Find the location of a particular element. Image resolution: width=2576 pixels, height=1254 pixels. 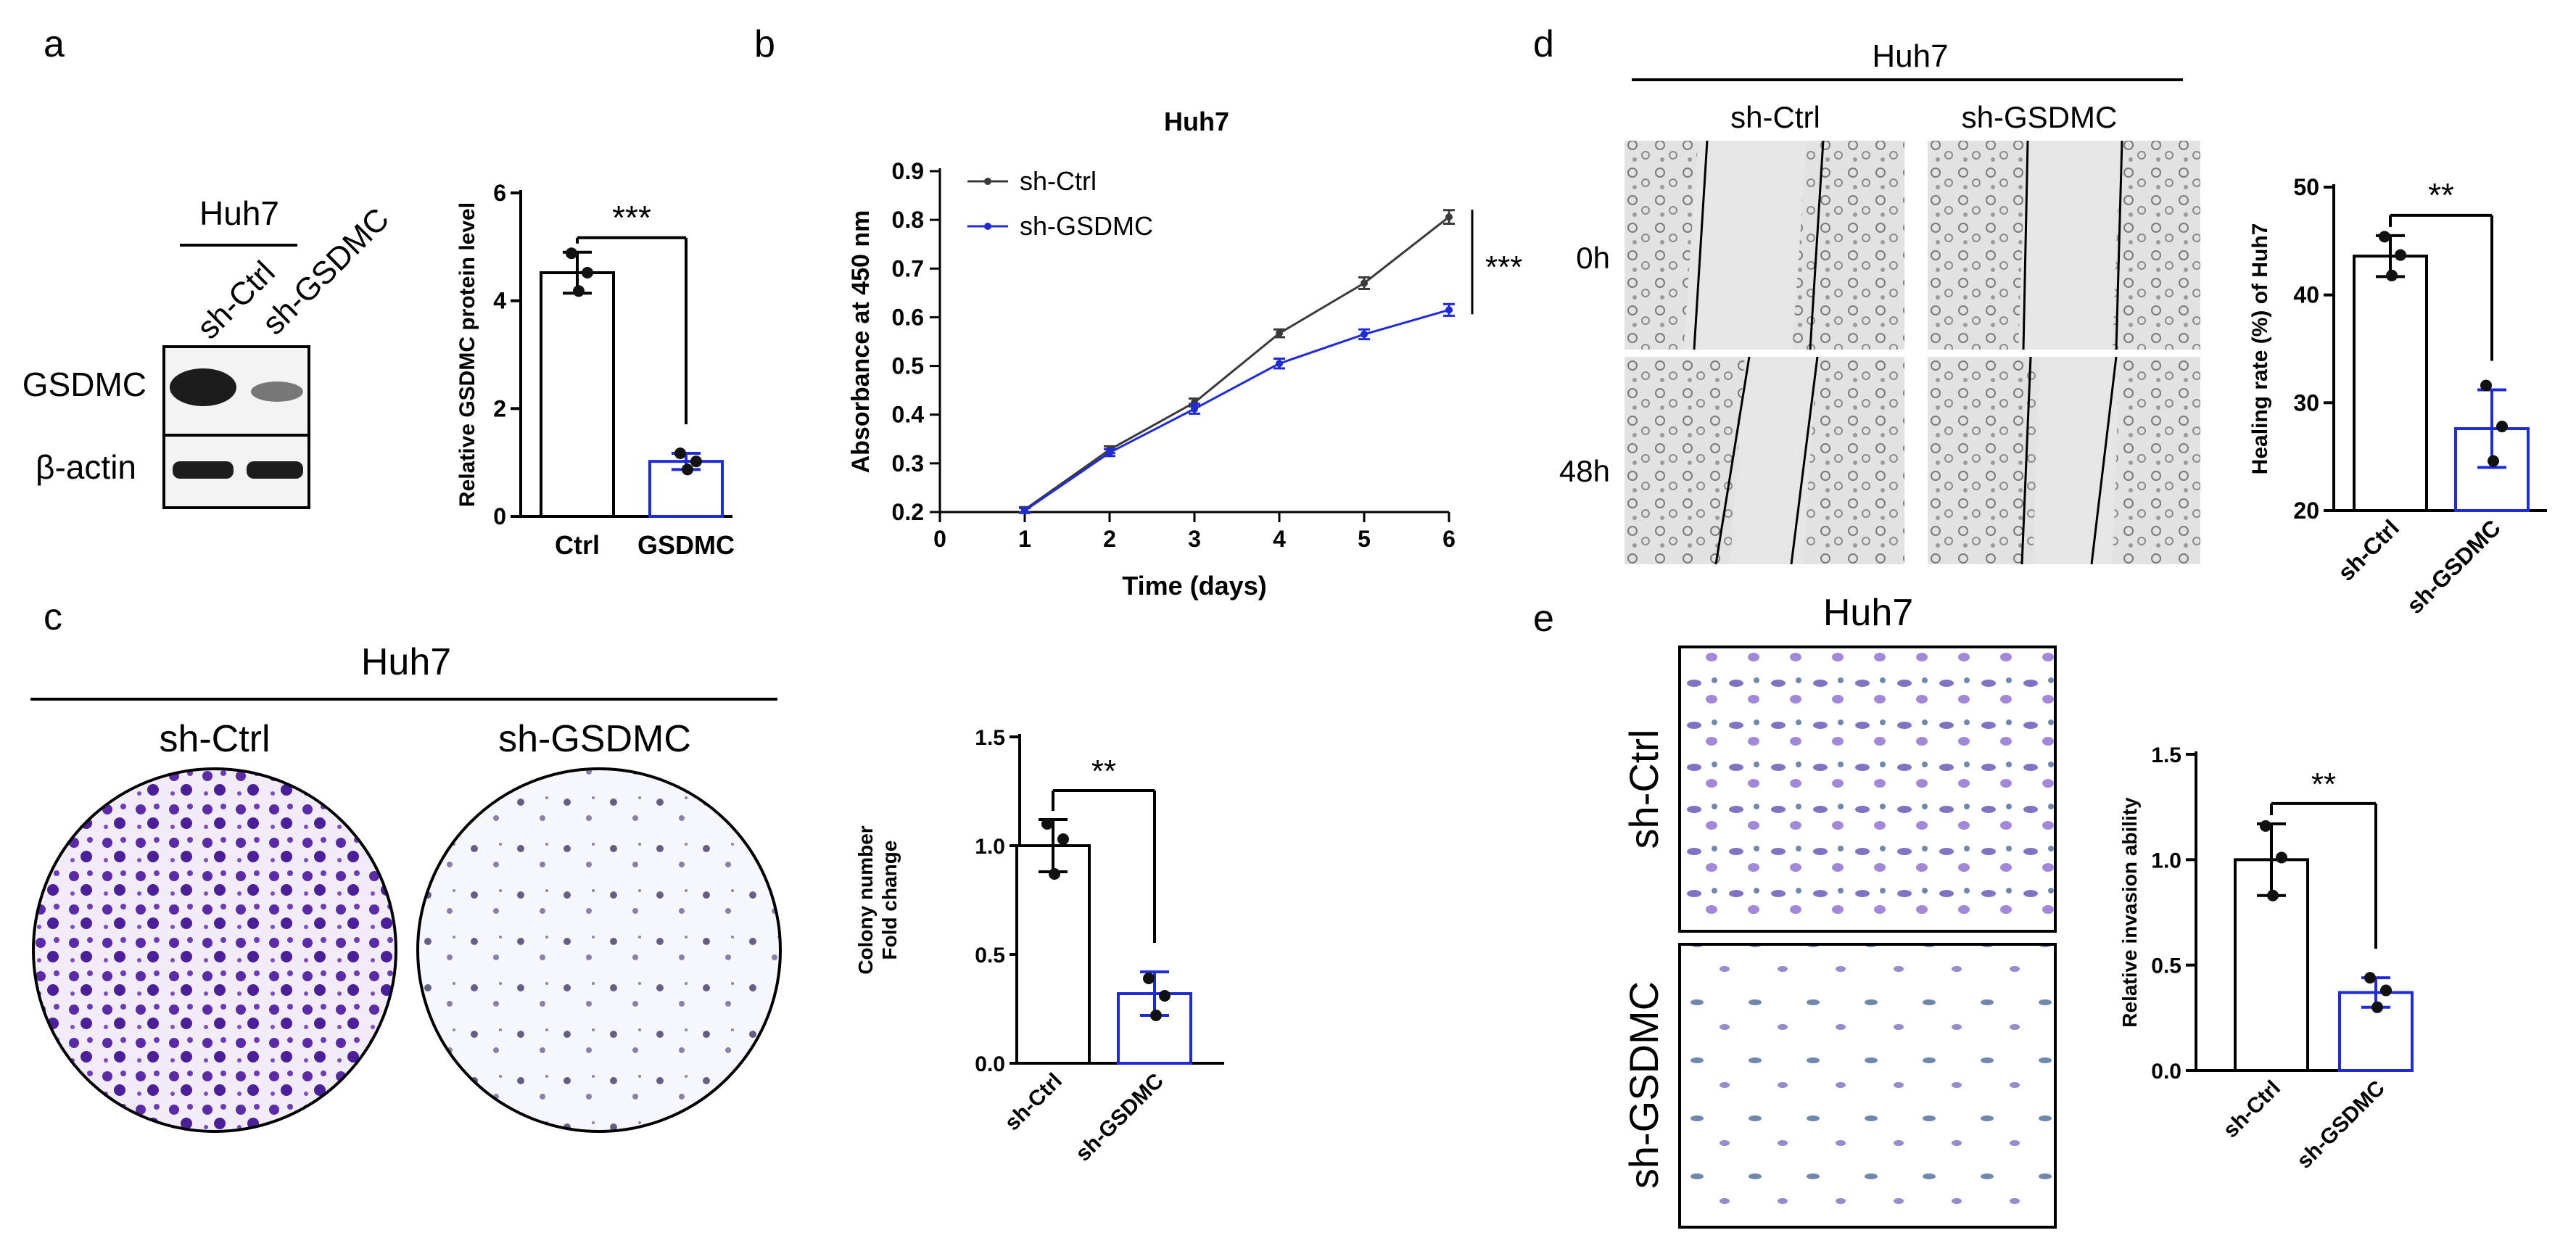

panel-letter-c: c is located at coordinates (53, 617).